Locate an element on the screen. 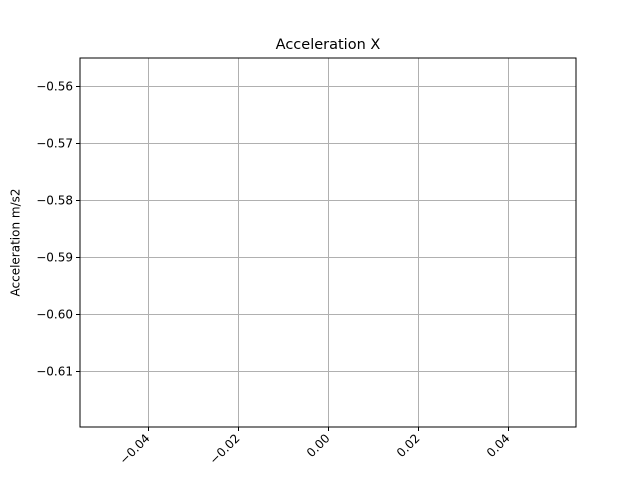 The height and width of the screenshot is (480, 640). y-tick-label: −0.58 is located at coordinates (54, 201).